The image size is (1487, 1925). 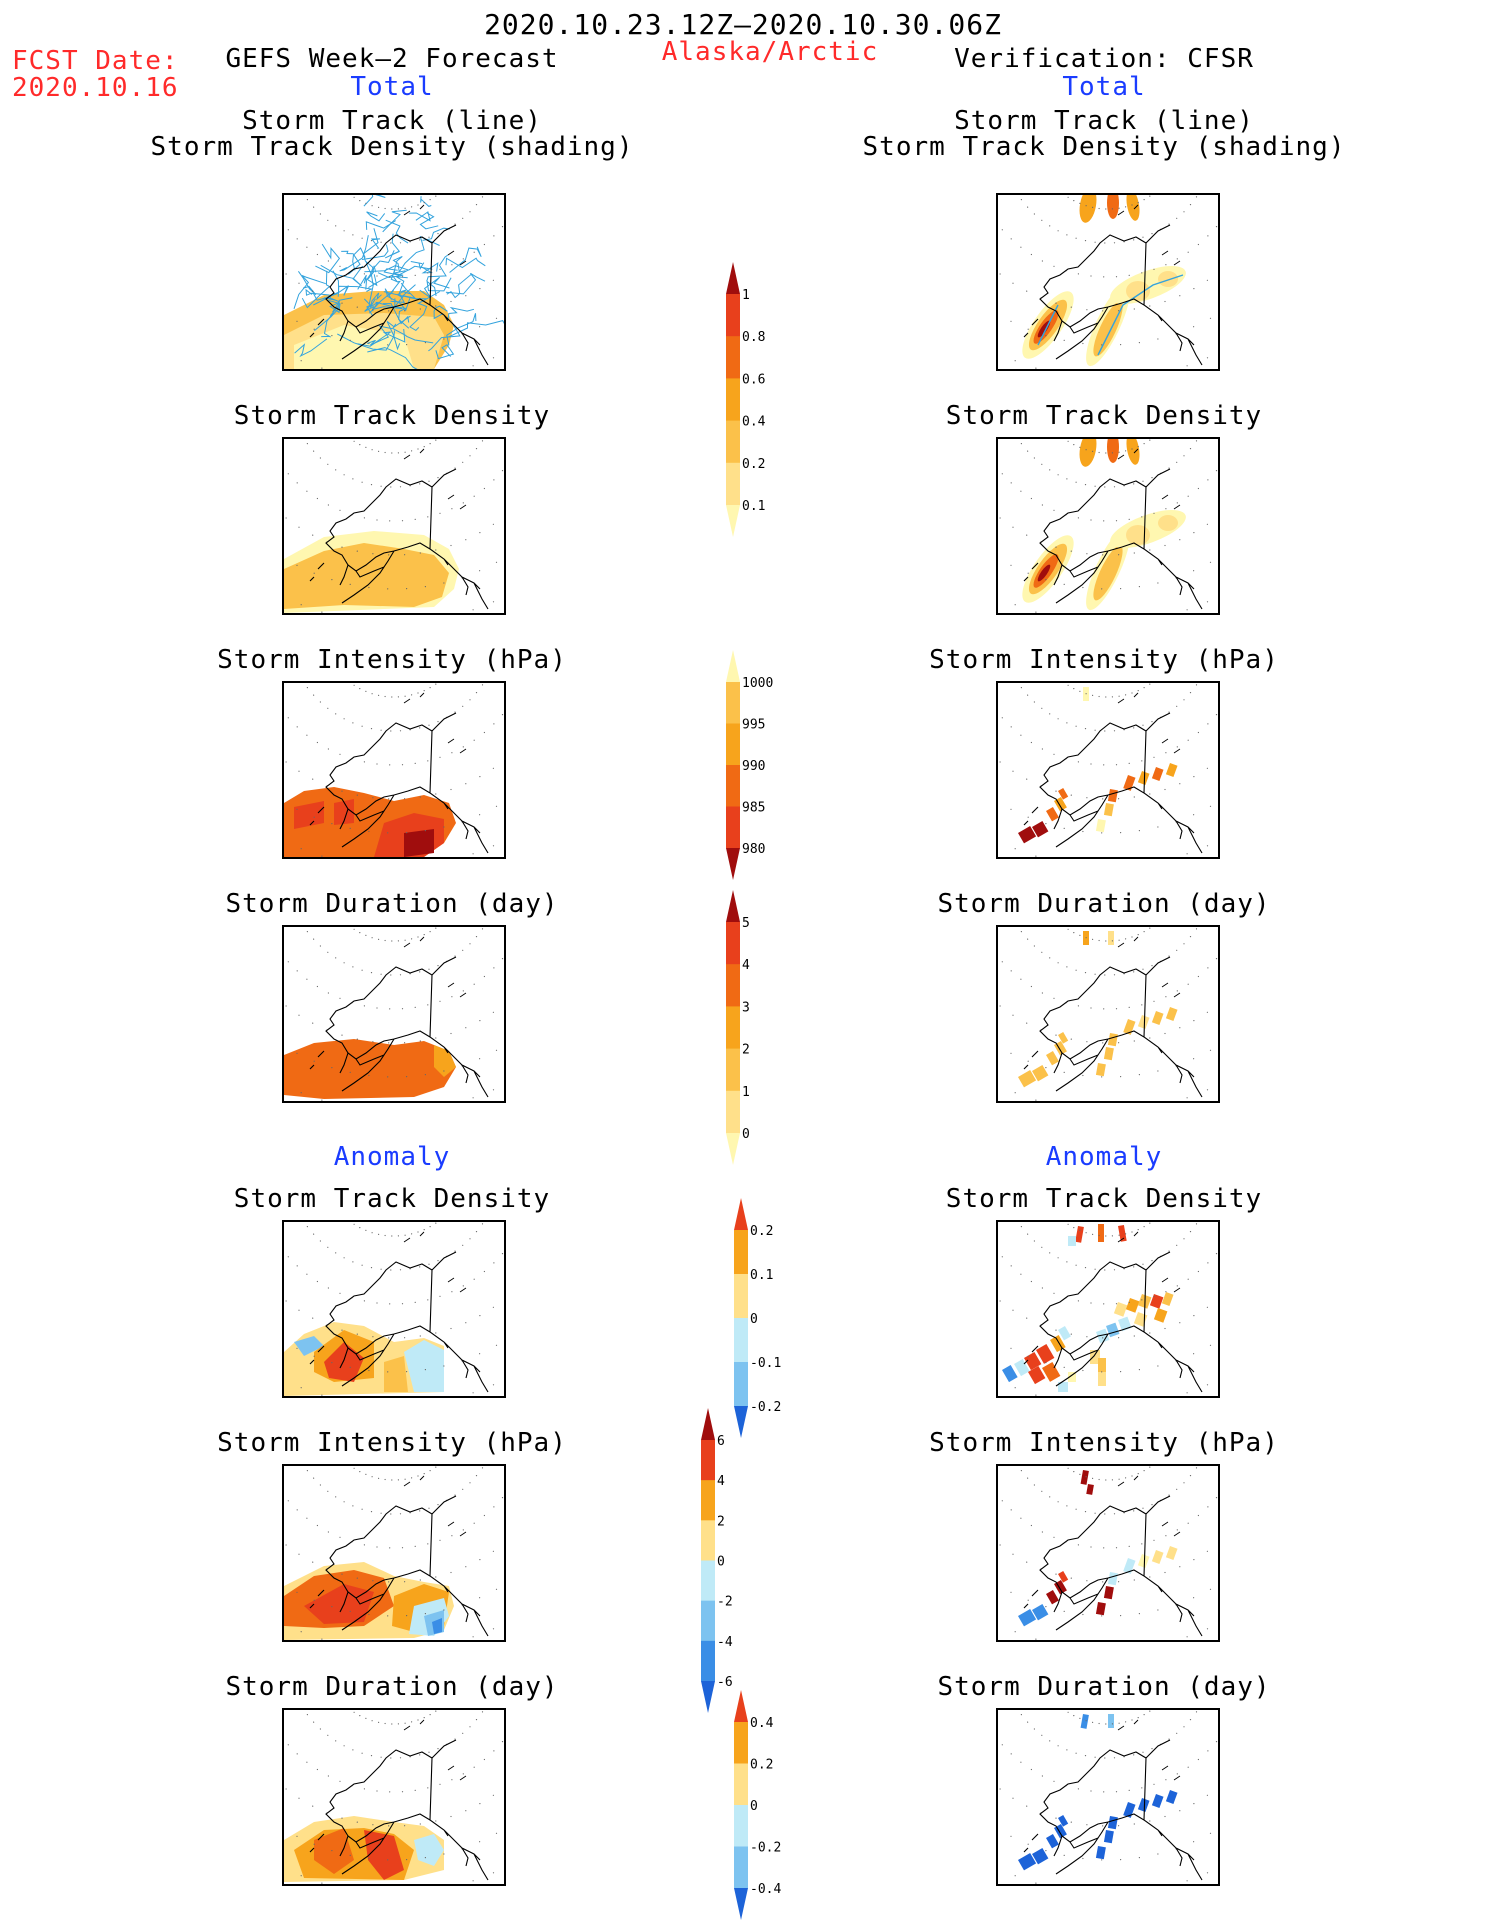 I want to click on left-title-density: Storm Track Density, so click(x=392, y=416).